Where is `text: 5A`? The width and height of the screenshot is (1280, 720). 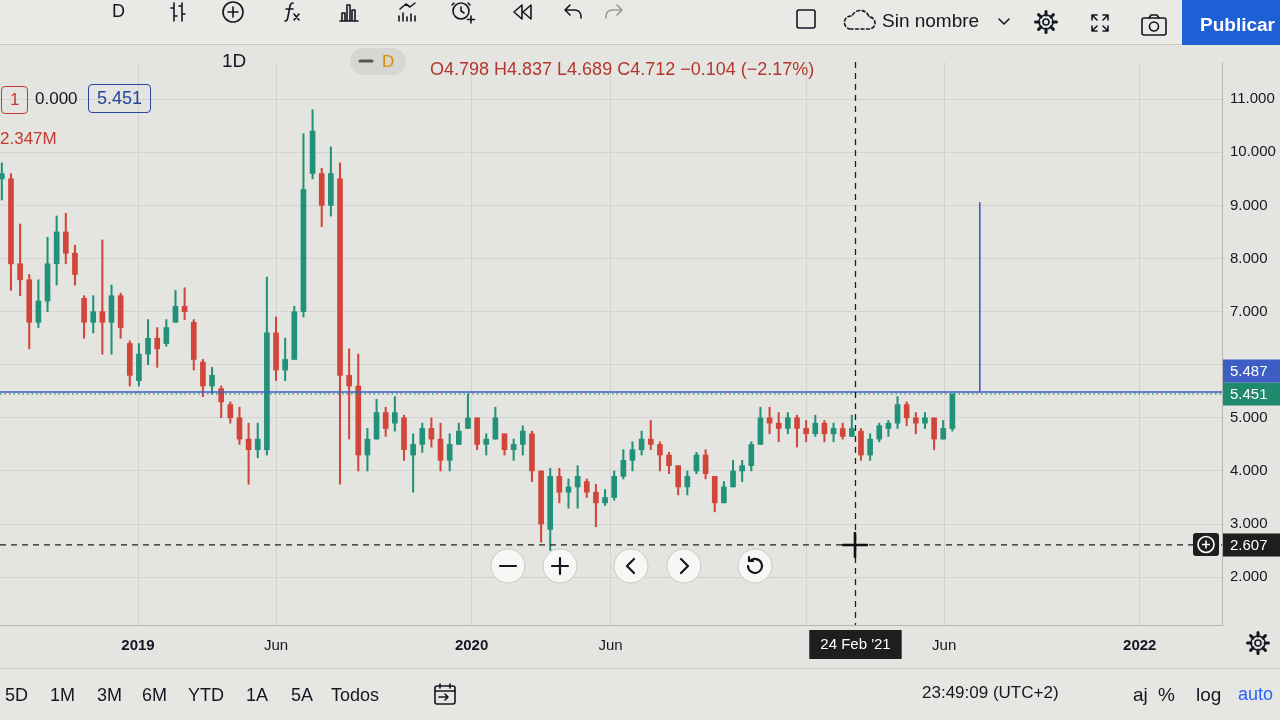
text: 5A is located at coordinates (302, 695).